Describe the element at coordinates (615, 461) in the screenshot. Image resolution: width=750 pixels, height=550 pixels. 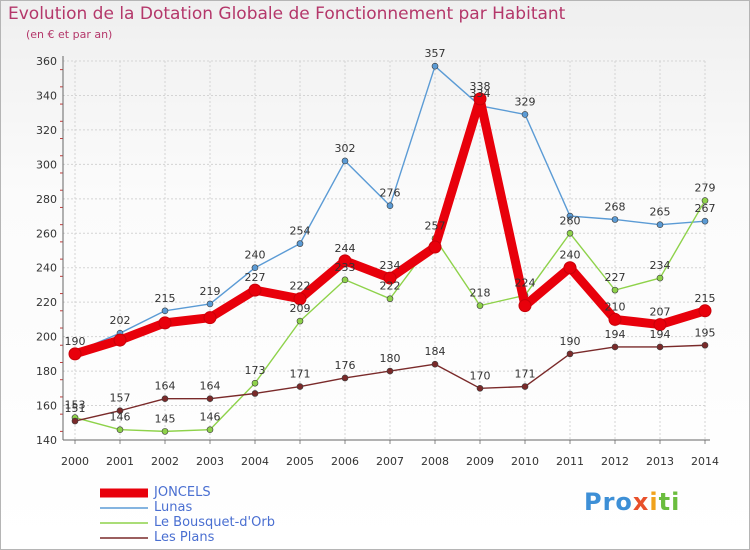
I see `x-tick-label: 2012` at that location.